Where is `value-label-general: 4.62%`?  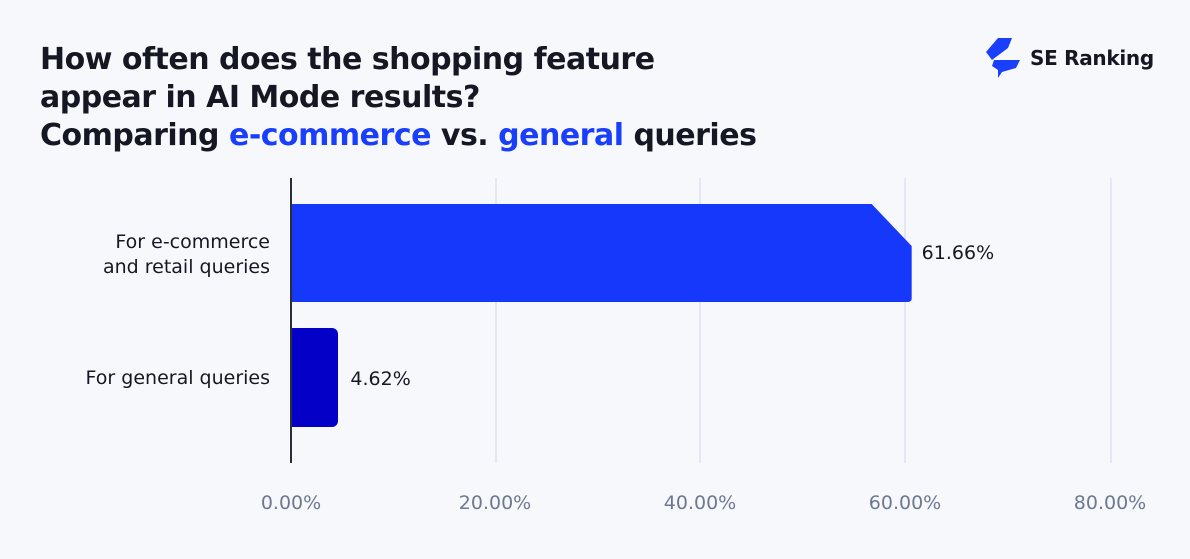
value-label-general: 4.62% is located at coordinates (380, 379).